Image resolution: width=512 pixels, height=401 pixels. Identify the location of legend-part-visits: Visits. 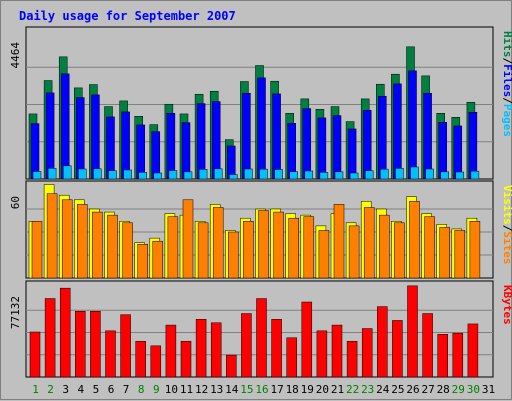
(506, 205).